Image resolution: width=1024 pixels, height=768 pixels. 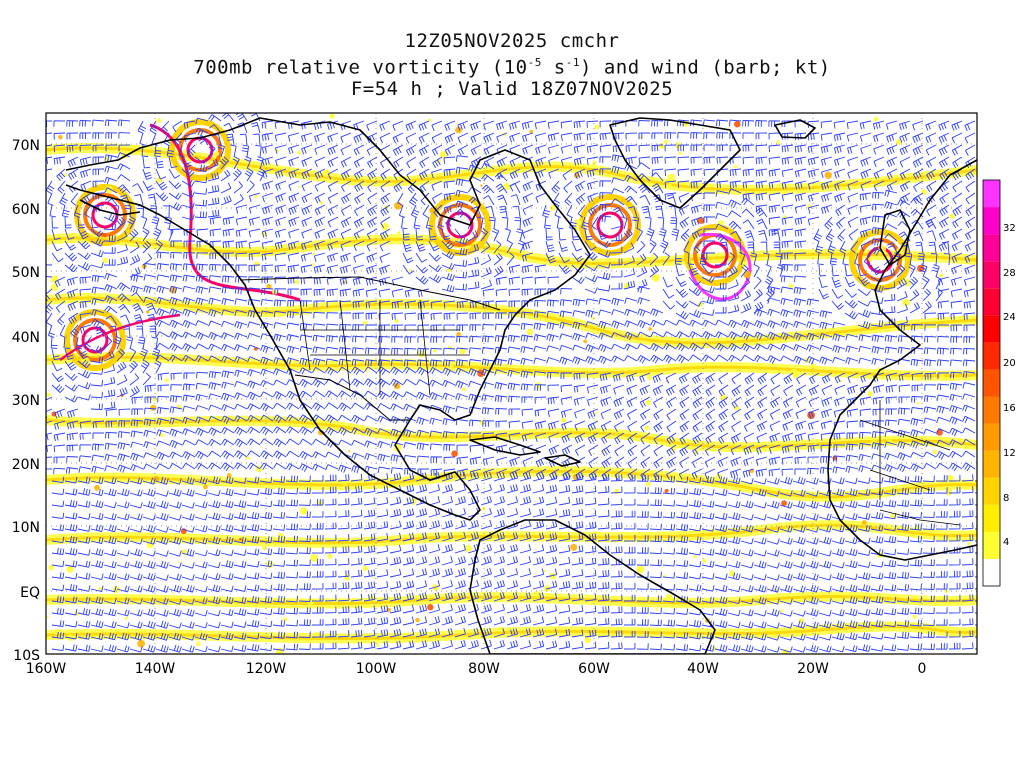 What do you see at coordinates (120, 337) in the screenshot?
I see `vorticity-filament` at bounding box center [120, 337].